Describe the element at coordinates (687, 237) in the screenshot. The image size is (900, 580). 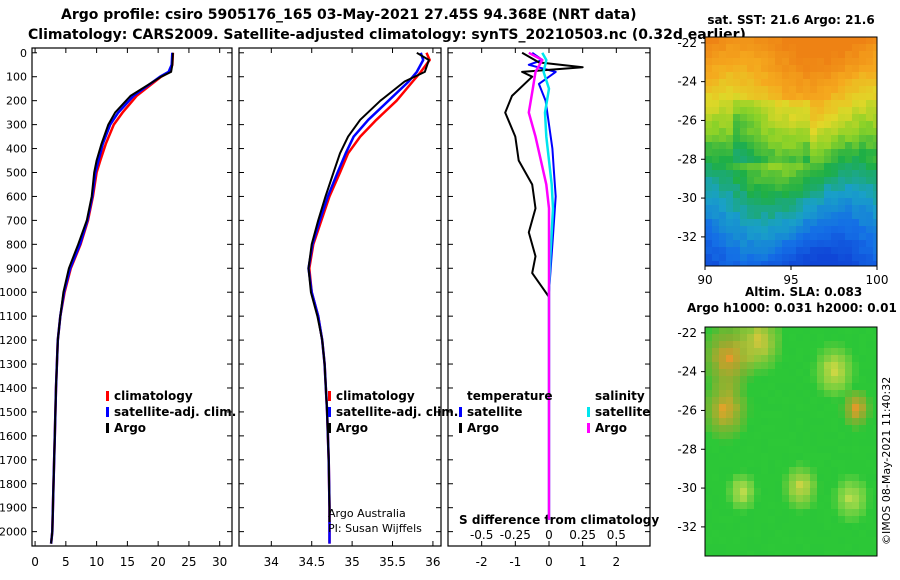
I see `sst-ytick-label: -32` at that location.